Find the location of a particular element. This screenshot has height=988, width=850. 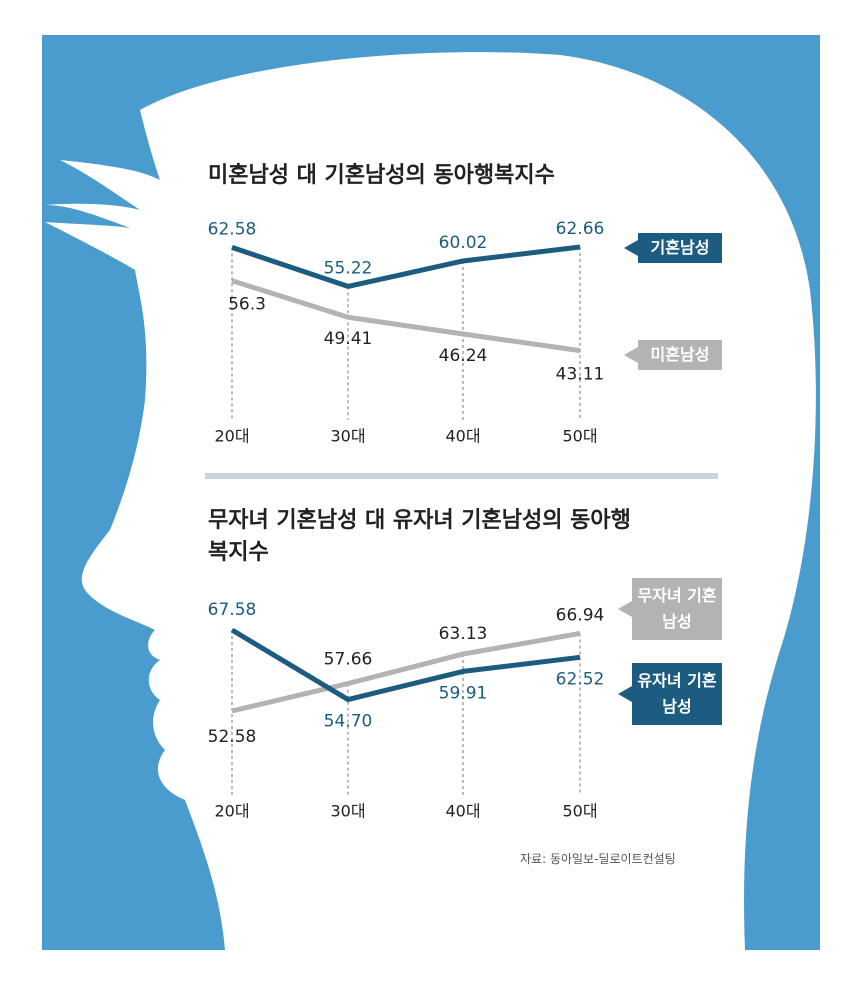

data-label: 52.58 is located at coordinates (232, 737).